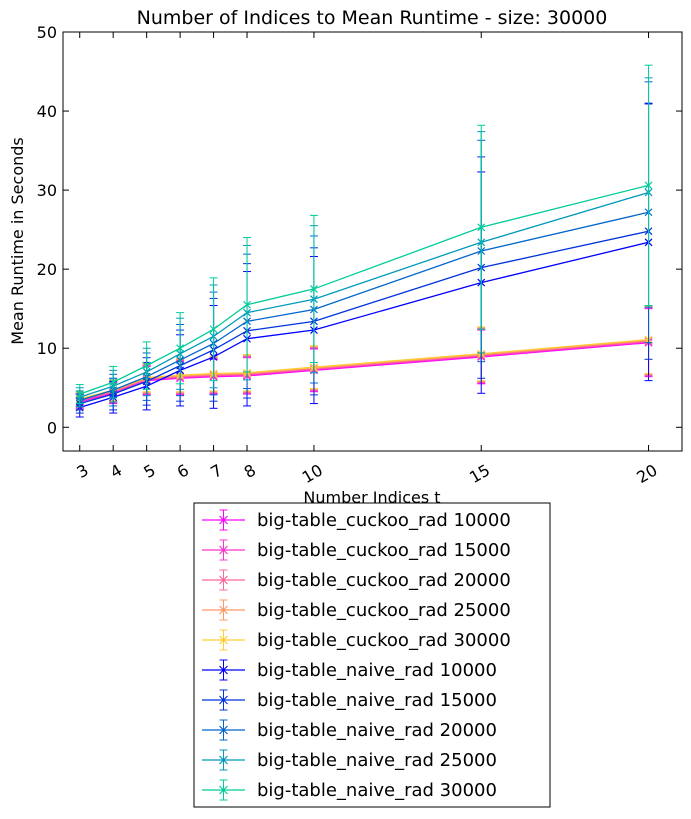  Describe the element at coordinates (384, 520) in the screenshot. I see `legend-label: big-table_cuckoo_rad 10000` at that location.